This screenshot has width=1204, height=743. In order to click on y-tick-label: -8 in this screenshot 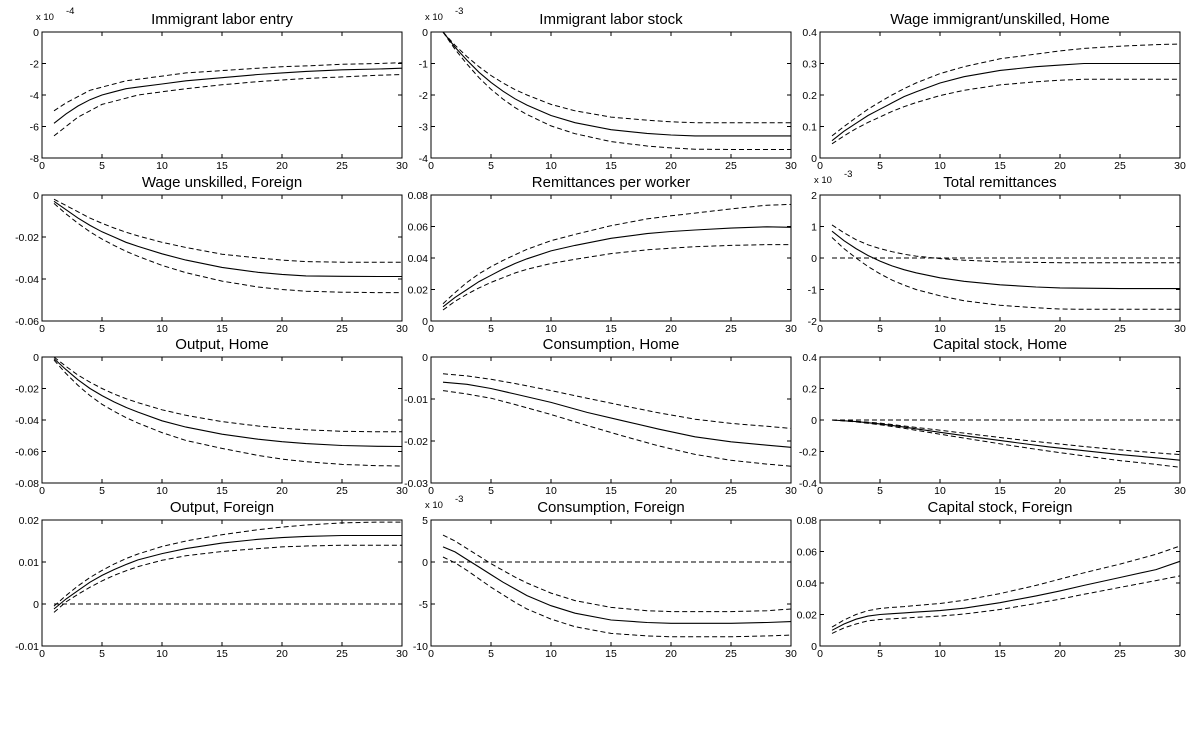, I will do `click(34, 159)`.